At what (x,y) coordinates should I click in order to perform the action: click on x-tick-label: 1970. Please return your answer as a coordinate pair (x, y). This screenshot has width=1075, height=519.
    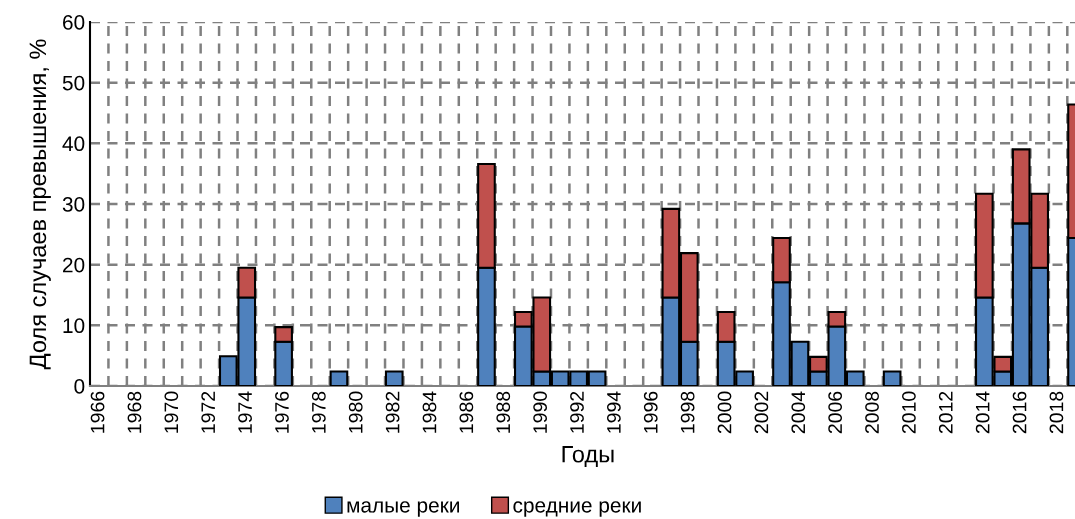
    Looking at the image, I should click on (171, 412).